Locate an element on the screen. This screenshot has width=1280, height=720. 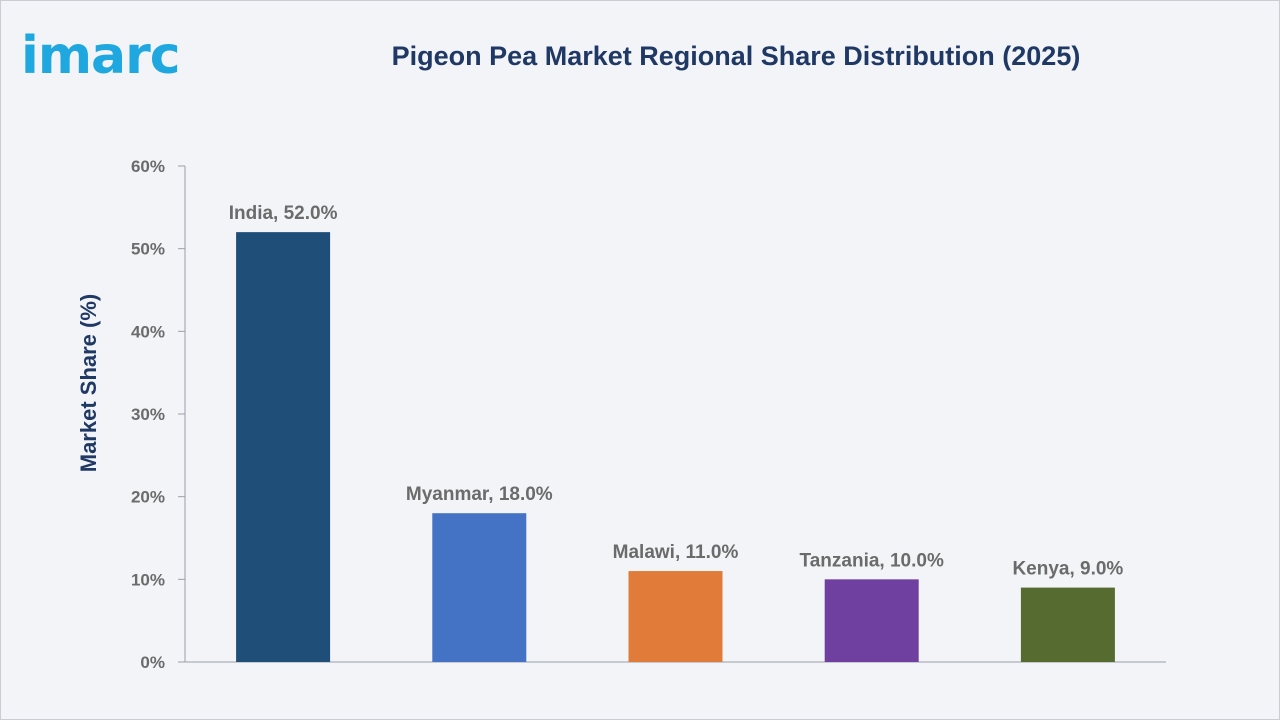
bar-data-label: Myanmar, 18.0% is located at coordinates (479, 494).